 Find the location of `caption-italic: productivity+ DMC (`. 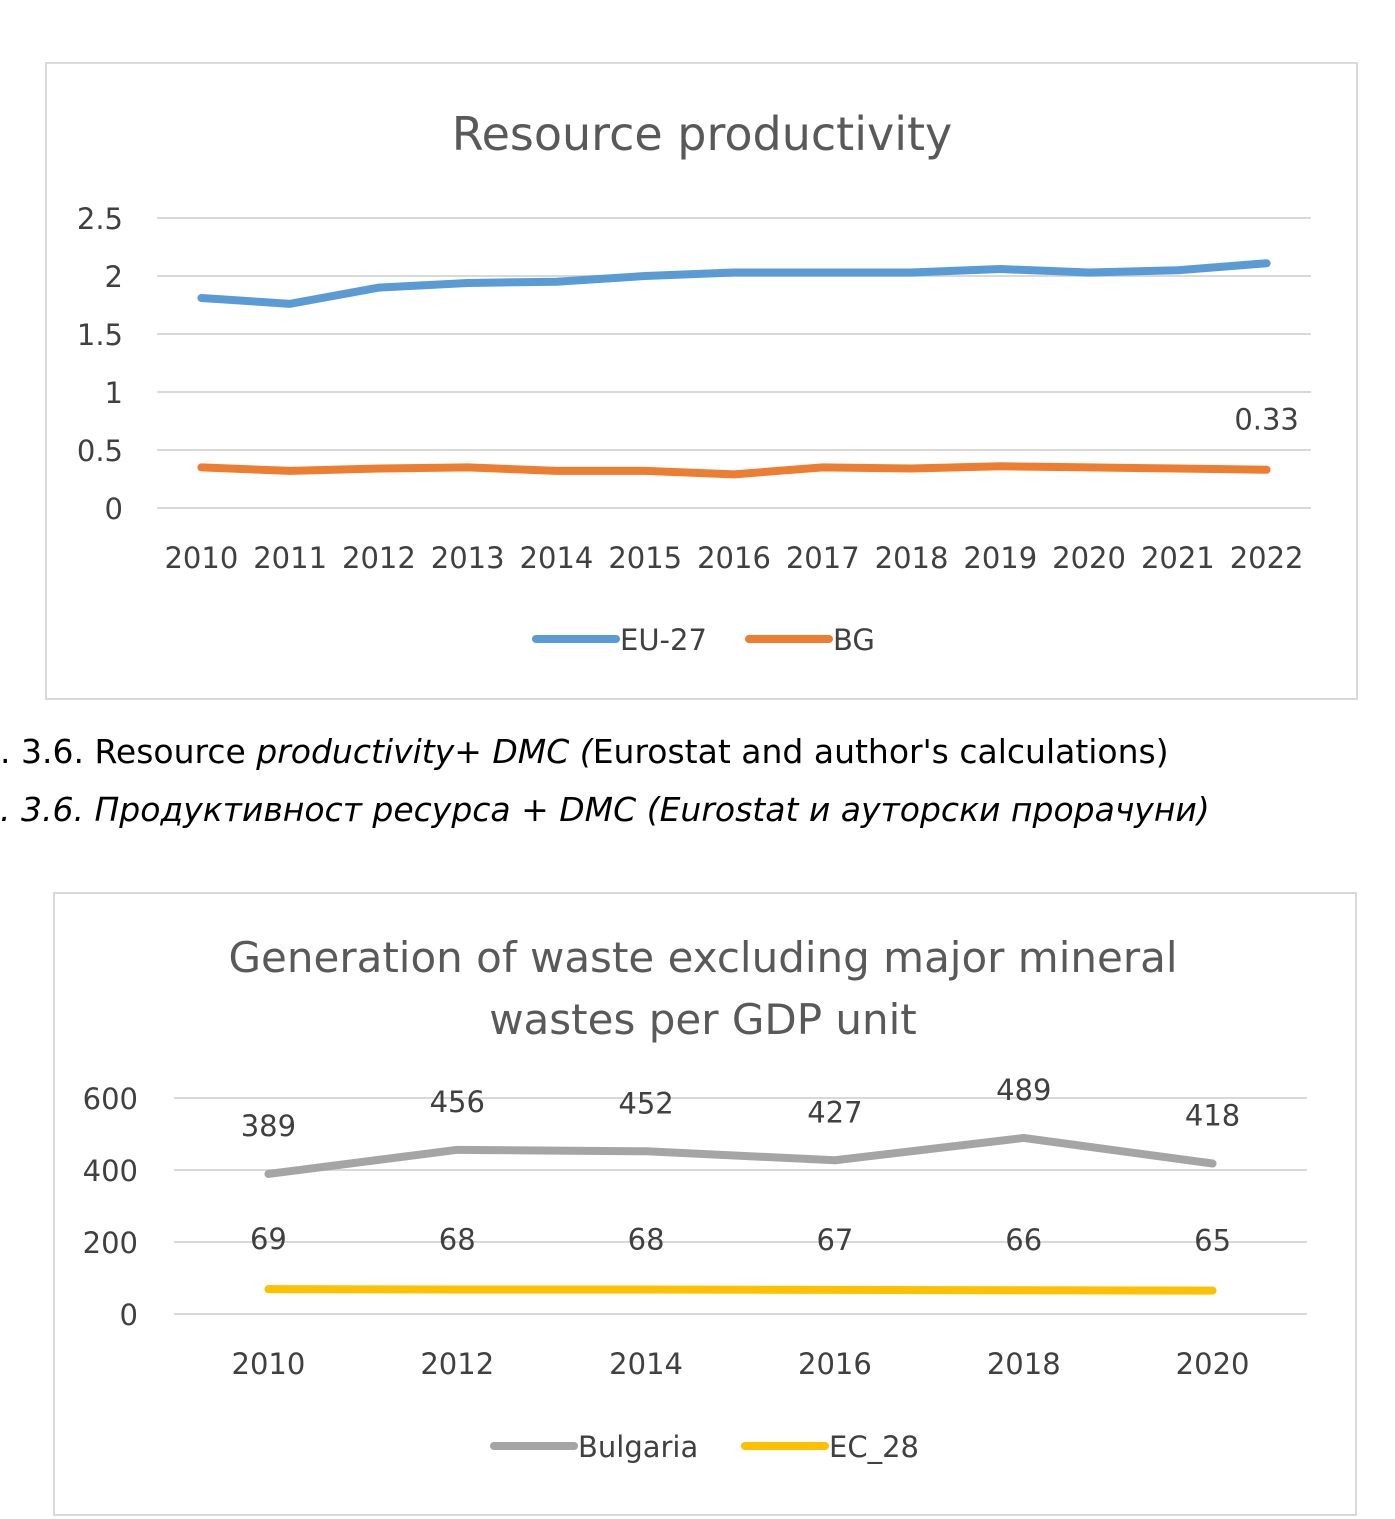

caption-italic: productivity+ DMC ( is located at coordinates (424, 751).